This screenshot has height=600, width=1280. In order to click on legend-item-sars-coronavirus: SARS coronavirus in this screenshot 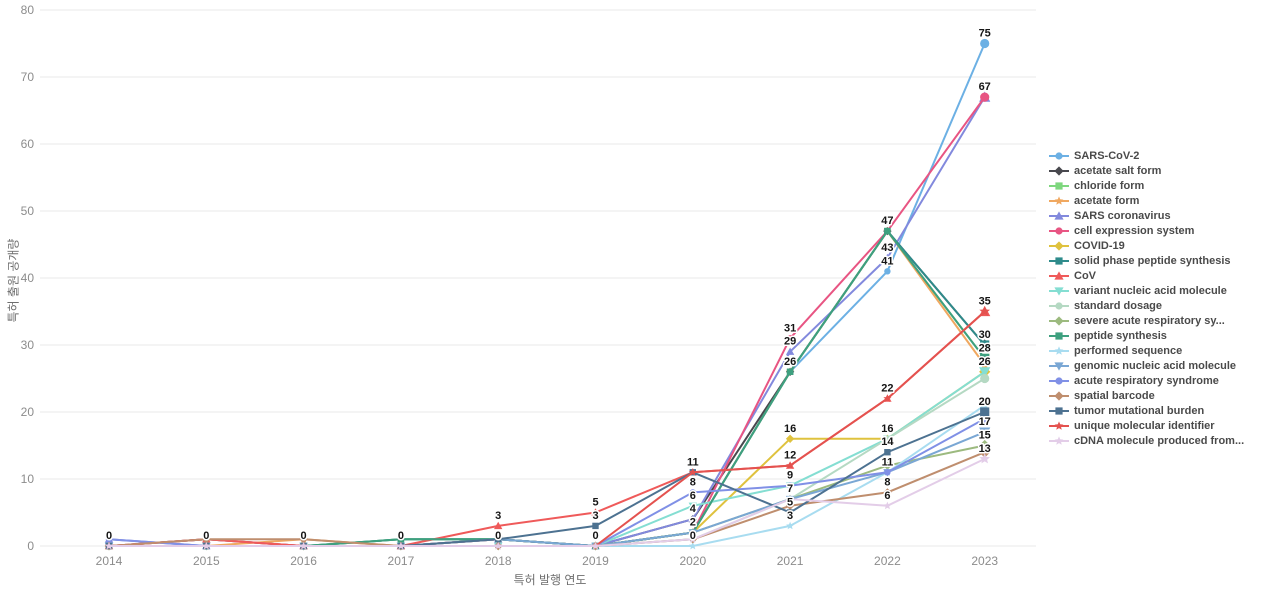, I will do `click(1162, 215)`.